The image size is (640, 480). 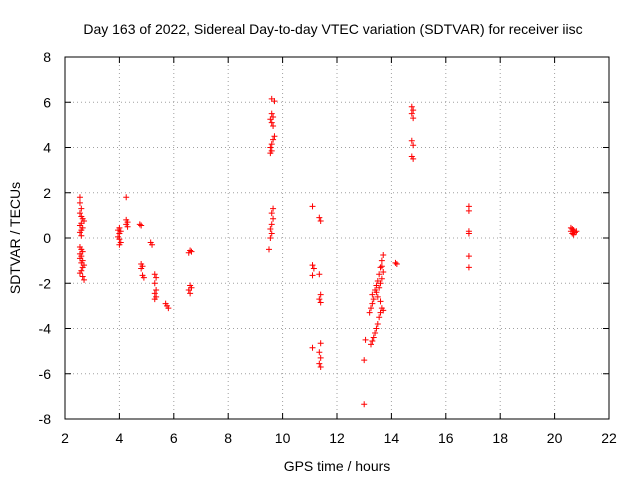 I want to click on y-tick-label: 0, so click(x=47, y=238).